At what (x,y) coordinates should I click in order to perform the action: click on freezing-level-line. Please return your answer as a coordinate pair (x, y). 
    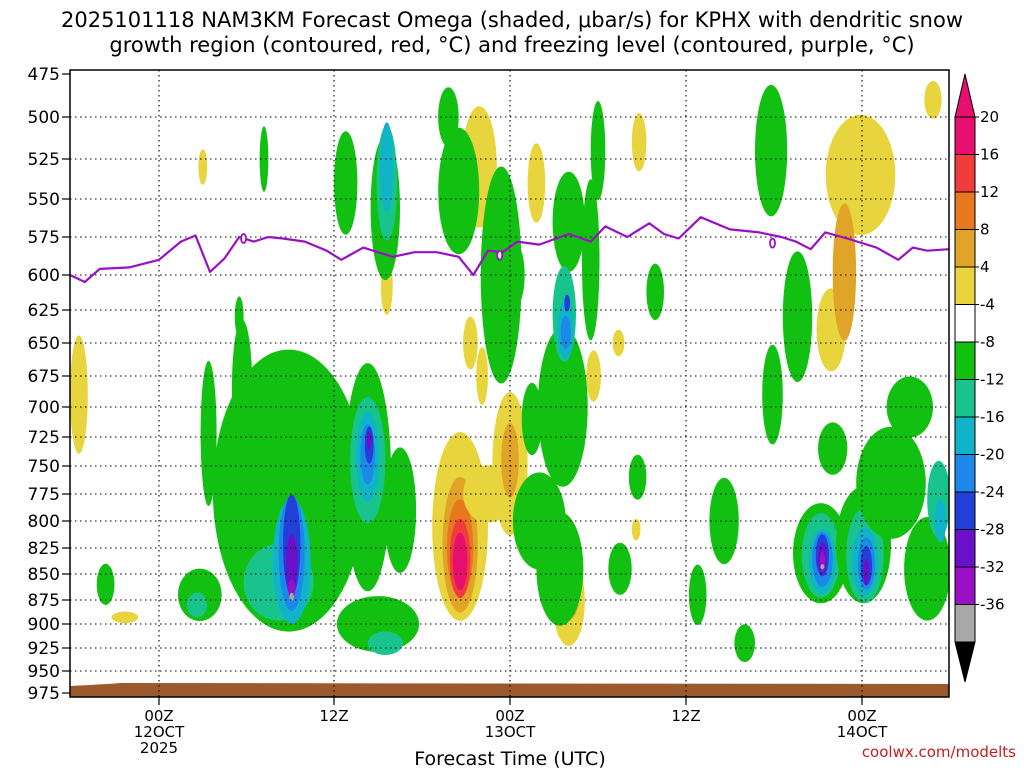
    Looking at the image, I should click on (509, 250).